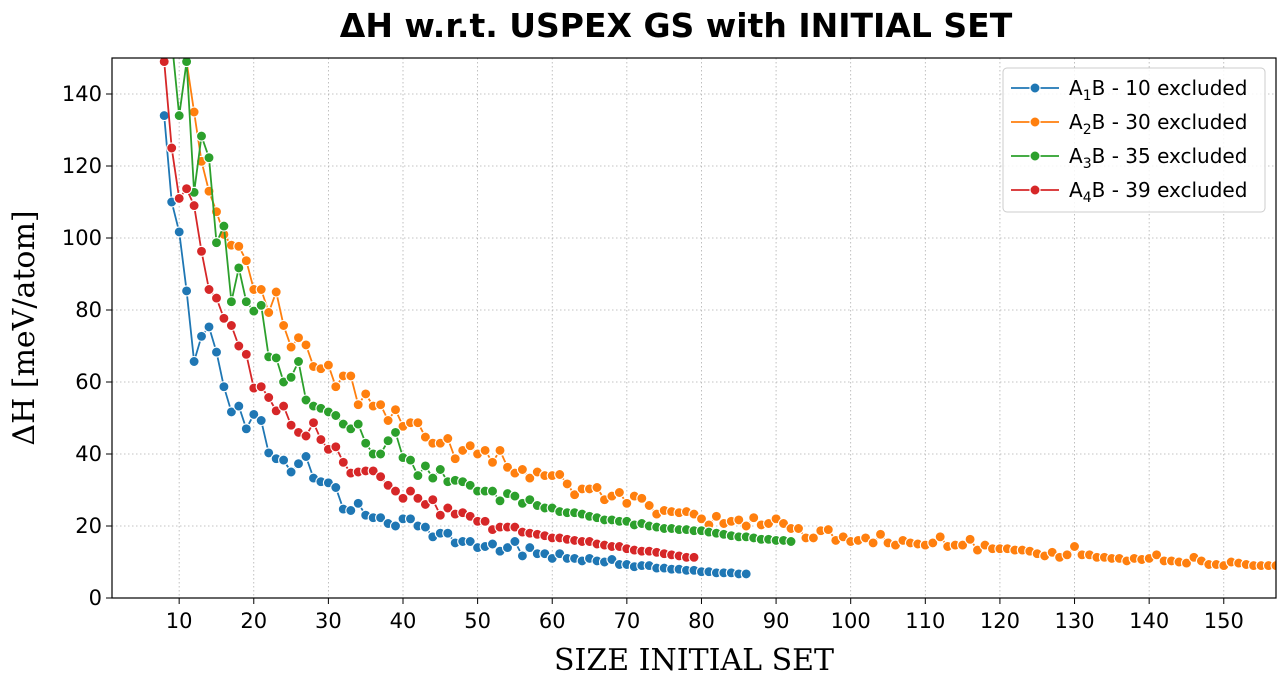 The height and width of the screenshot is (686, 1285). Describe the element at coordinates (82, 238) in the screenshot. I see `y-tick-label: 100` at that location.